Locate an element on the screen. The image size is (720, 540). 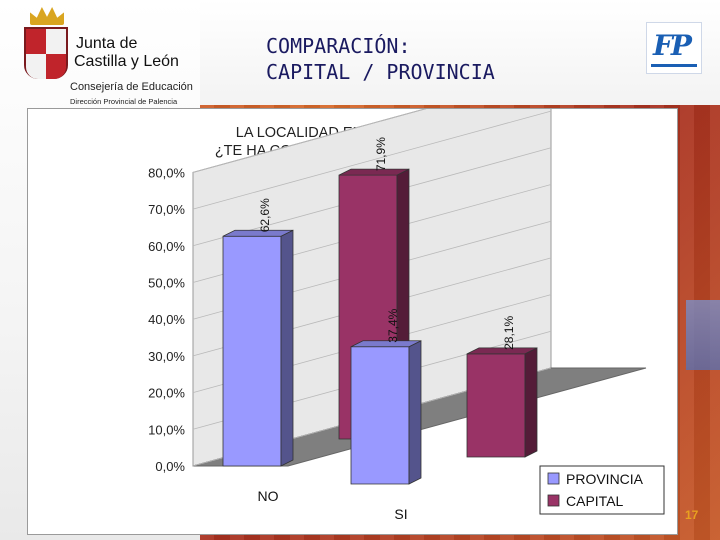
y-tick-label: 10,0% is located at coordinates (166, 429).